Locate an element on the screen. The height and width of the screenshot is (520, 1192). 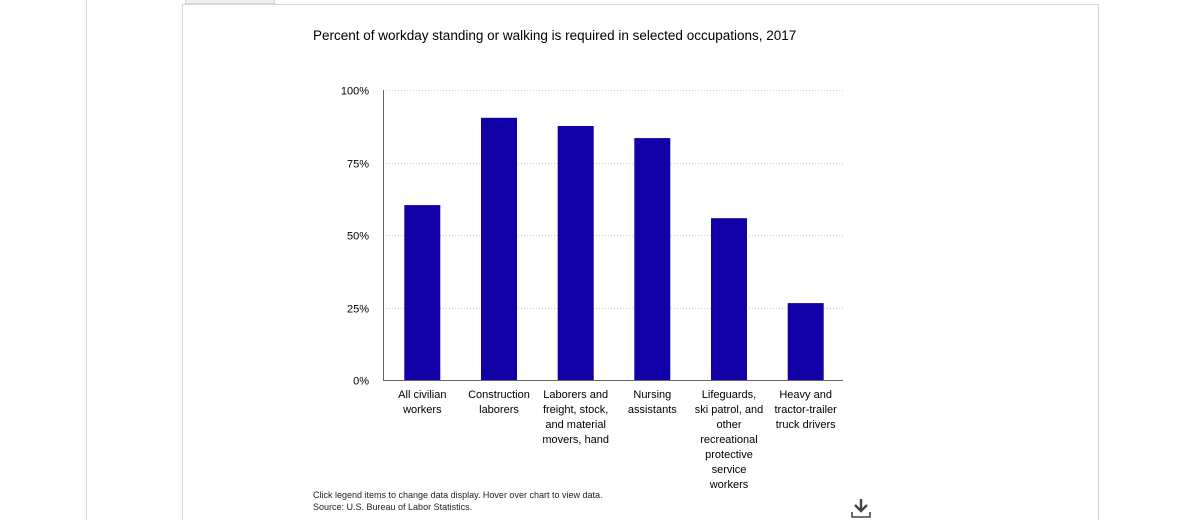
x-category-label-line: Lifeguards, is located at coordinates (729, 395).